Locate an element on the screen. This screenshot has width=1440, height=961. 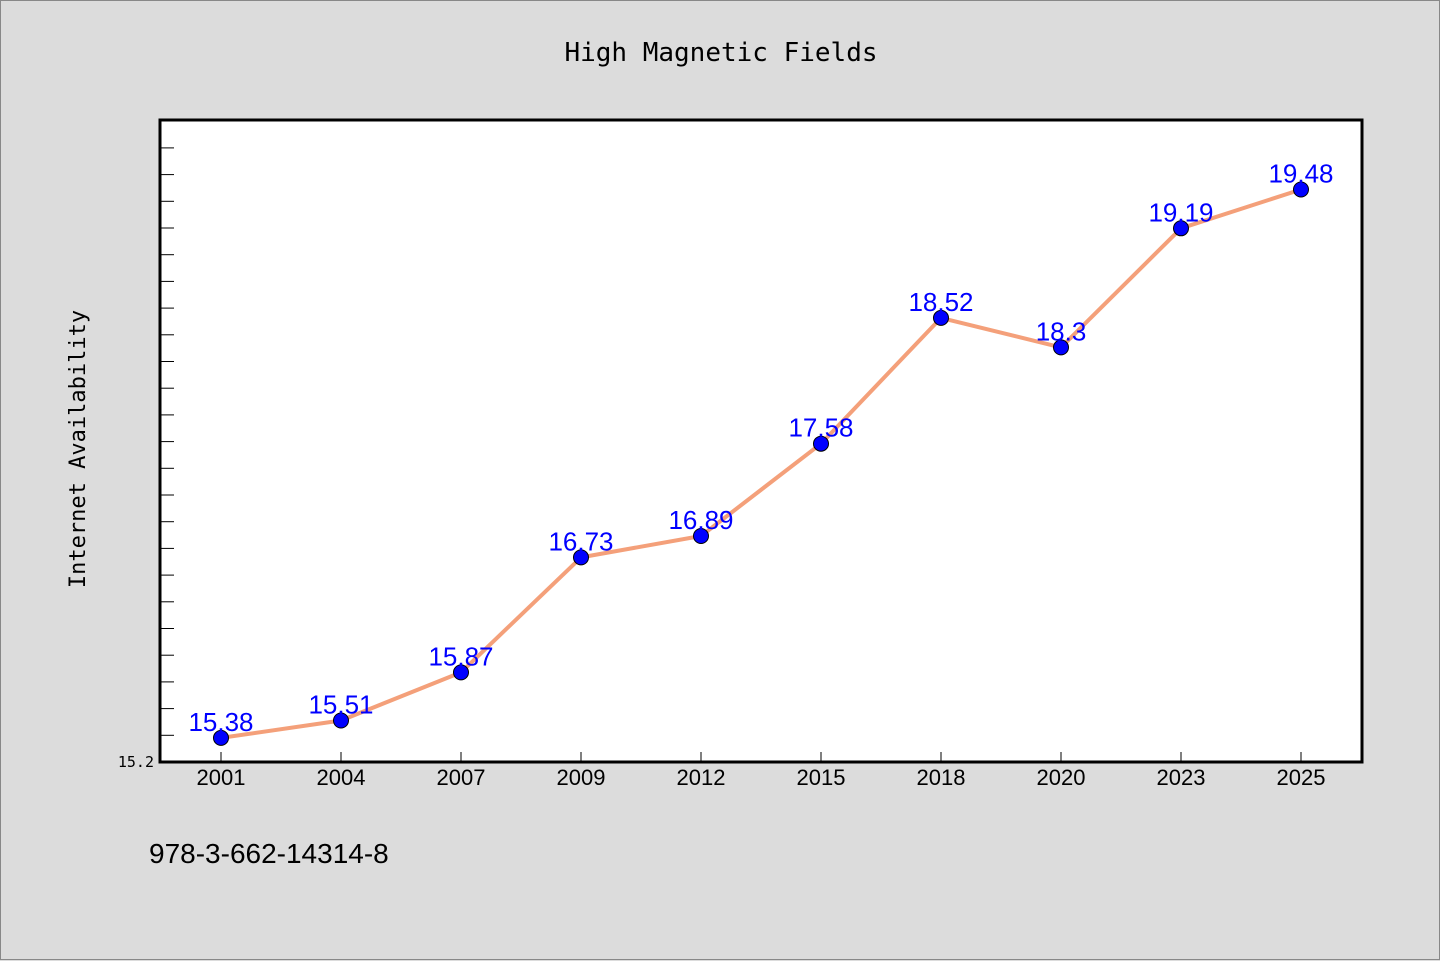
data-label: 19.48 is located at coordinates (1300, 174).